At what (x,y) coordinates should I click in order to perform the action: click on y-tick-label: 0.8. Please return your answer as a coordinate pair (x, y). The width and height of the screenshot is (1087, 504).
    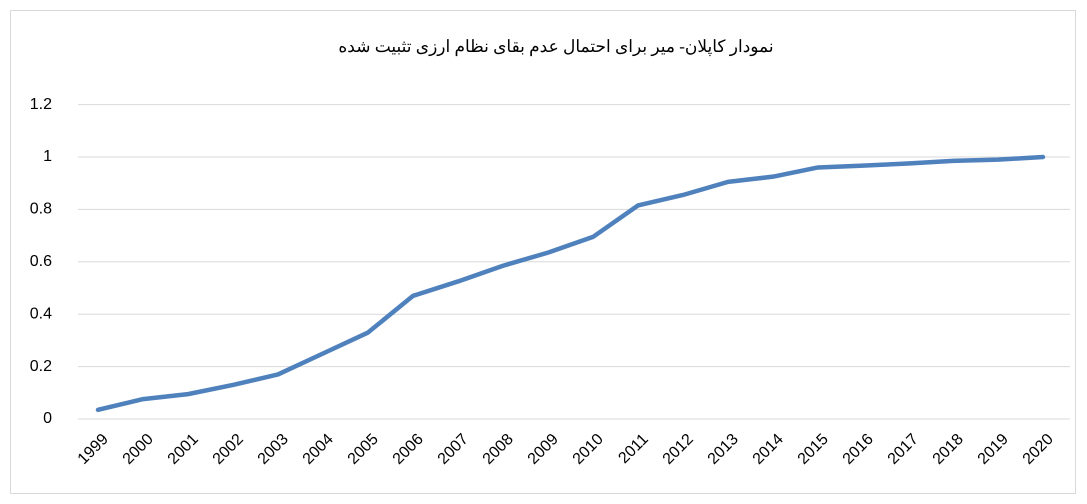
    Looking at the image, I should click on (41, 209).